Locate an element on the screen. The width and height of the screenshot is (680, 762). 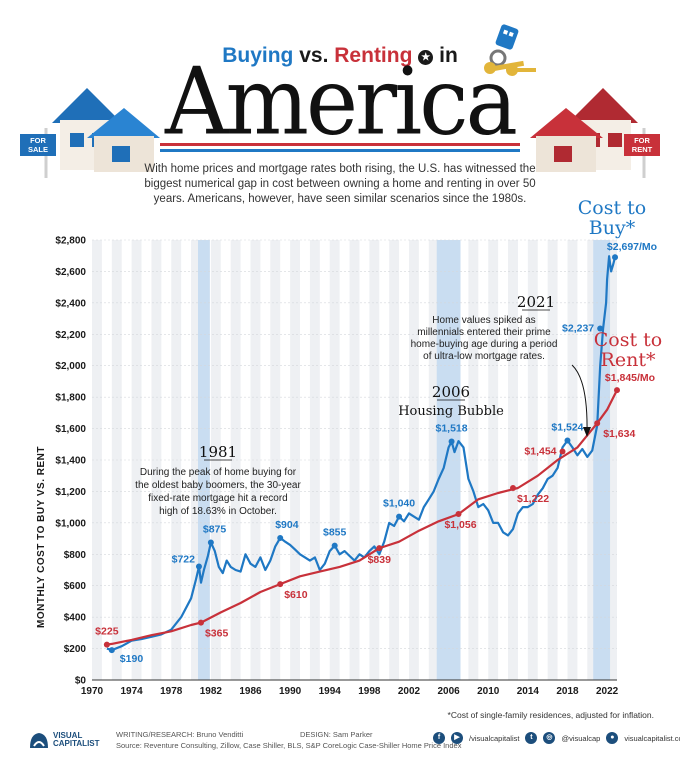
data-label: $855 is located at coordinates (335, 533).